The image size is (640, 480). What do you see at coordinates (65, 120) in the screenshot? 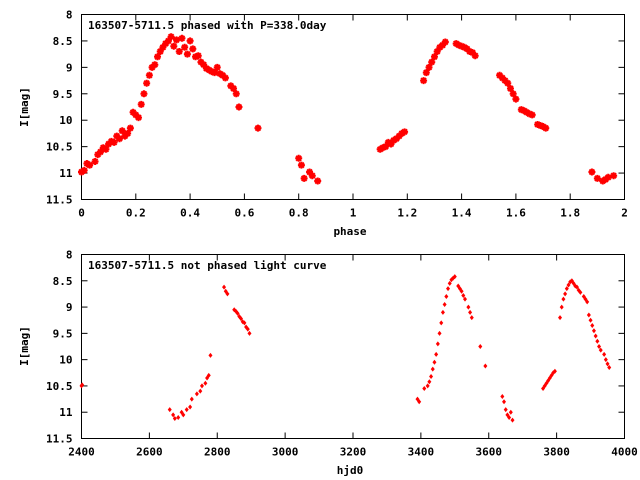
I see `phased-y-tick-label: 10` at bounding box center [65, 120].